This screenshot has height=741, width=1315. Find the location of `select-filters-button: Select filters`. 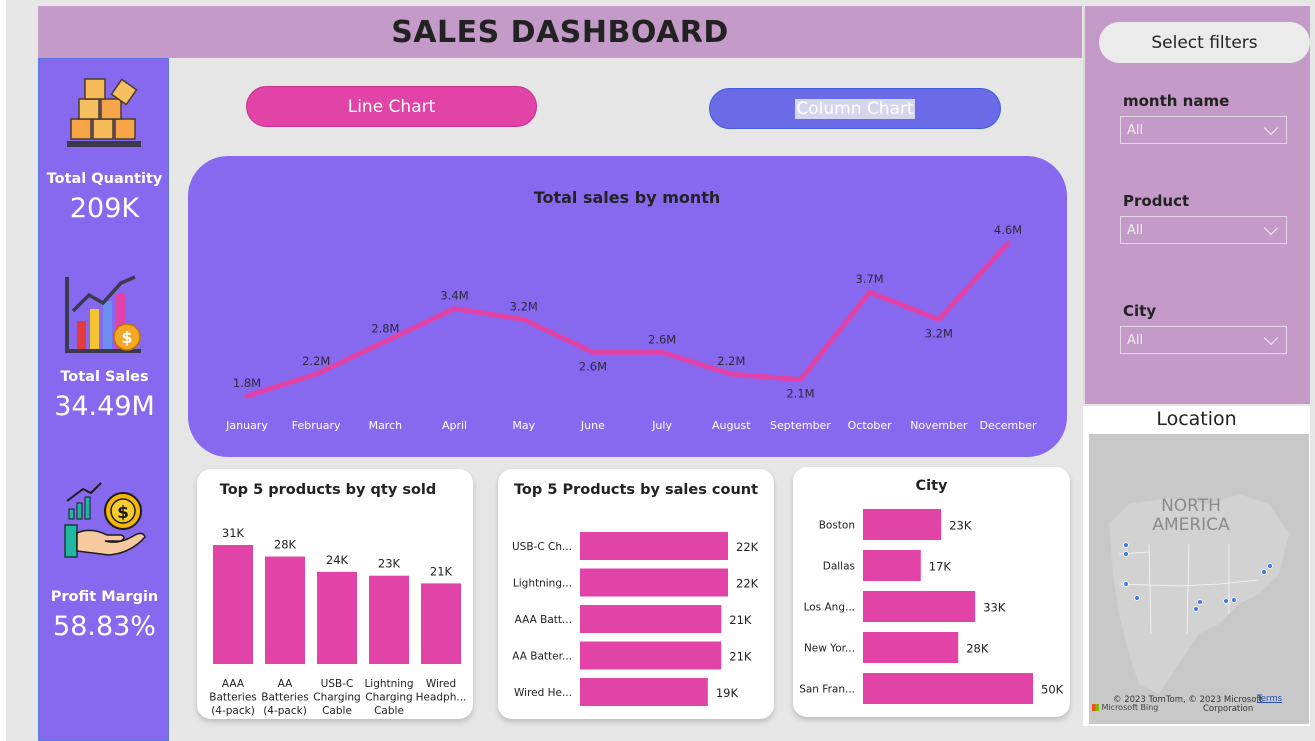

select-filters-button: Select filters is located at coordinates (1204, 42).